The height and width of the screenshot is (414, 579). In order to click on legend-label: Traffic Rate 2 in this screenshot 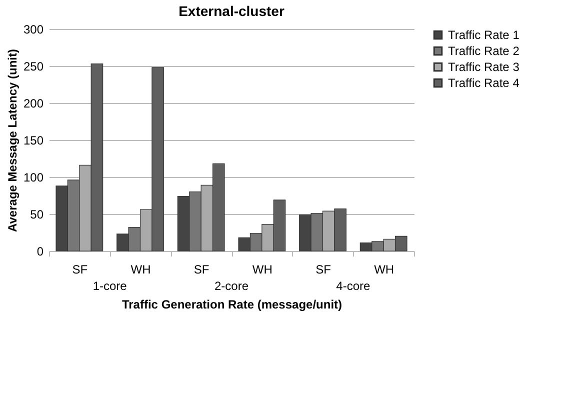, I will do `click(484, 51)`.